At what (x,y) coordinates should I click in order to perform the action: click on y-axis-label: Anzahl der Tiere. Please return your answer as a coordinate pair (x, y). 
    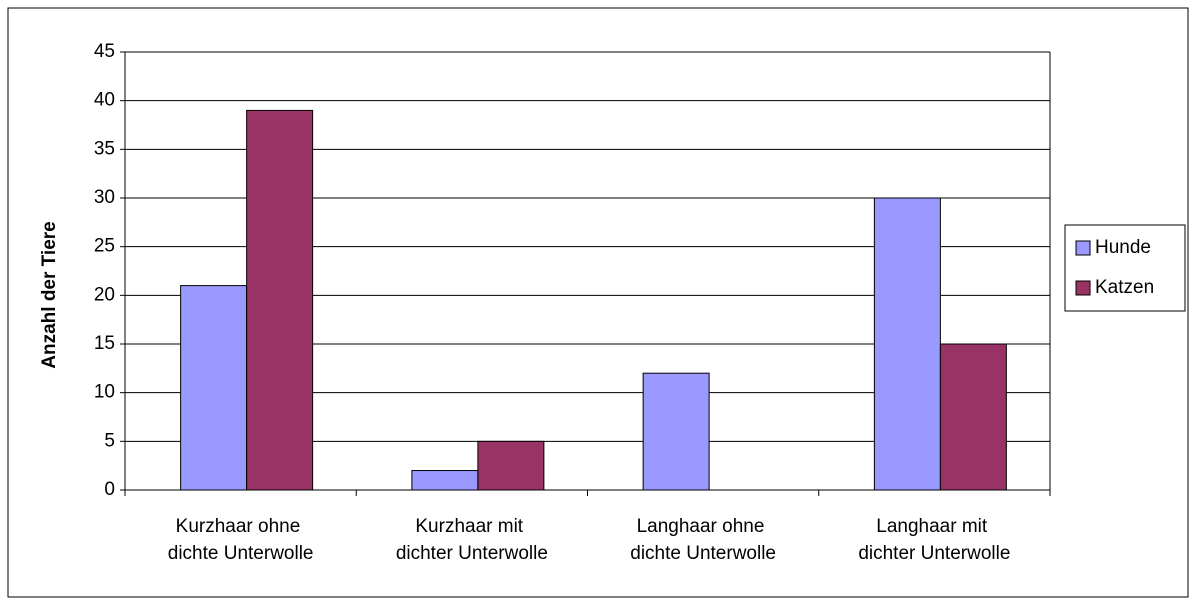
    Looking at the image, I should click on (49, 294).